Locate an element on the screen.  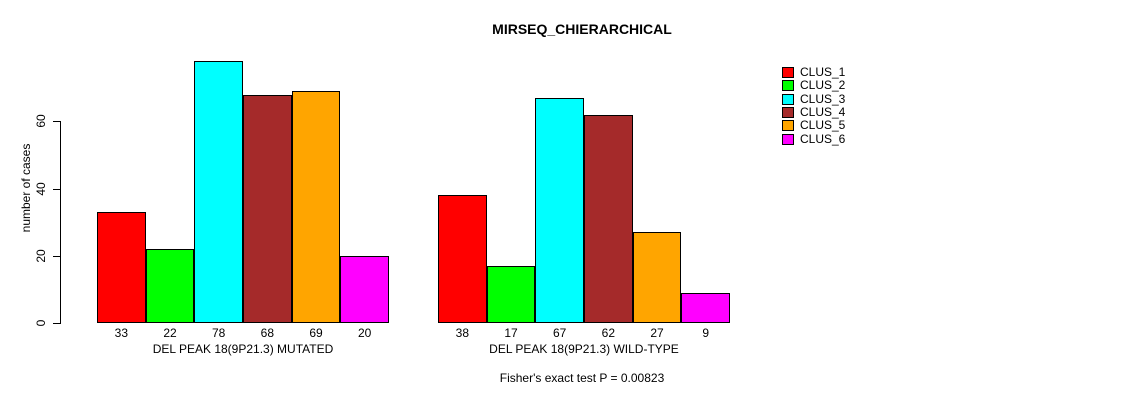
legend-item-CLUS_1: CLUS_1 is located at coordinates (813, 72).